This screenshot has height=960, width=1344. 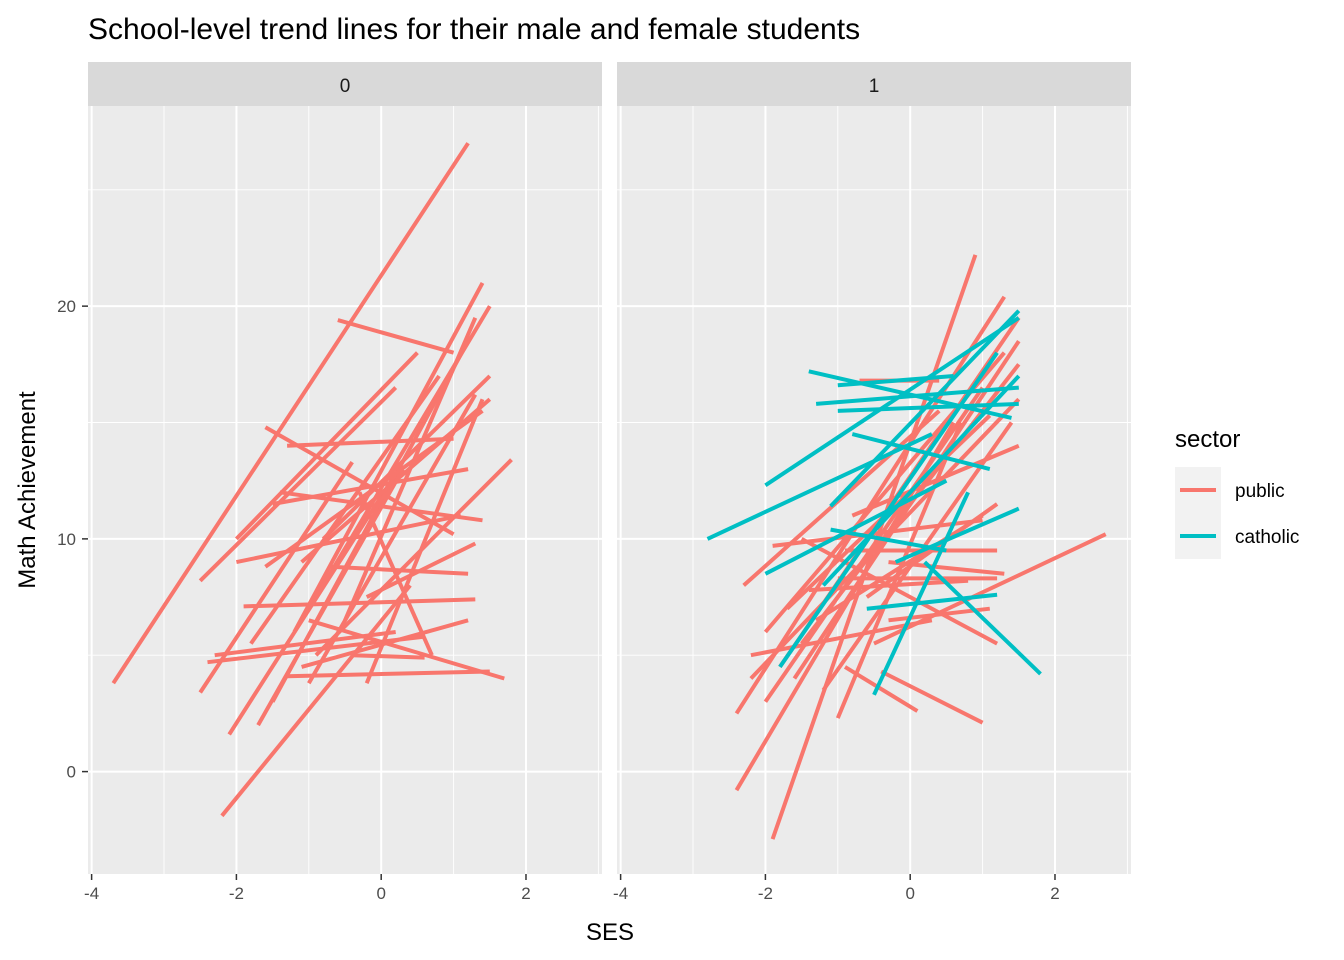 I want to click on facet-strip-label-1: 1, so click(x=874, y=86).